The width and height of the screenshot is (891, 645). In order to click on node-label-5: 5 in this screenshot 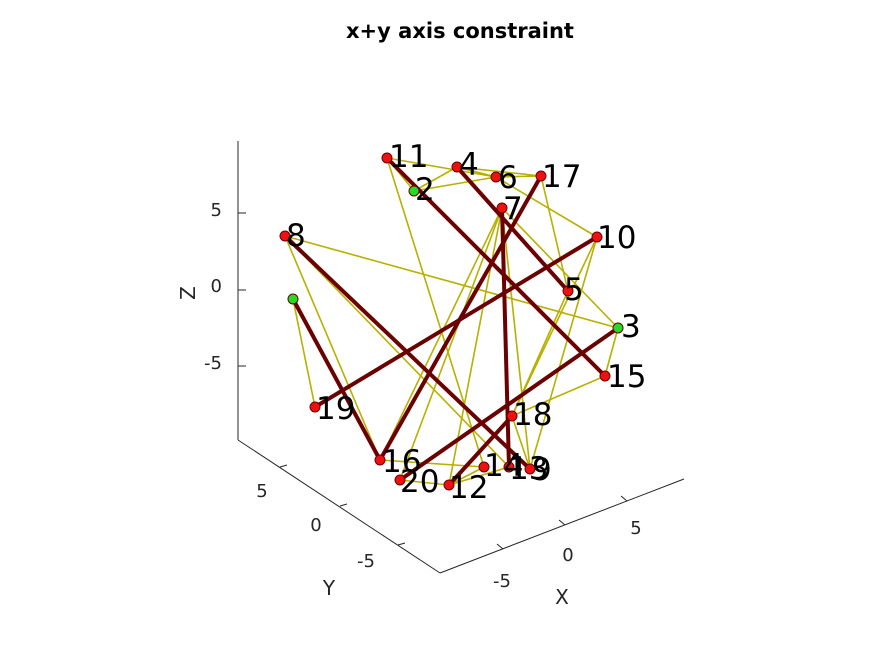, I will do `click(574, 290)`.